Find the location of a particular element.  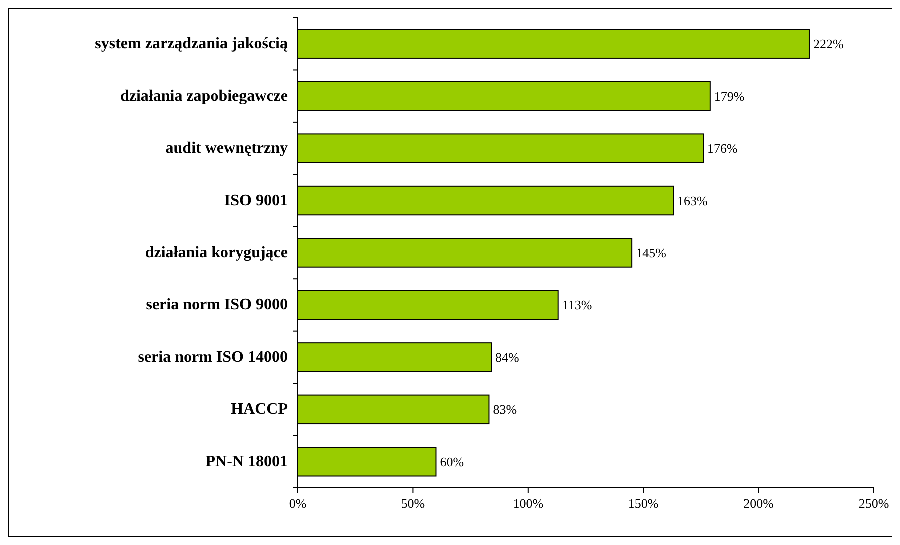

x-tick-label: 0% is located at coordinates (298, 503).